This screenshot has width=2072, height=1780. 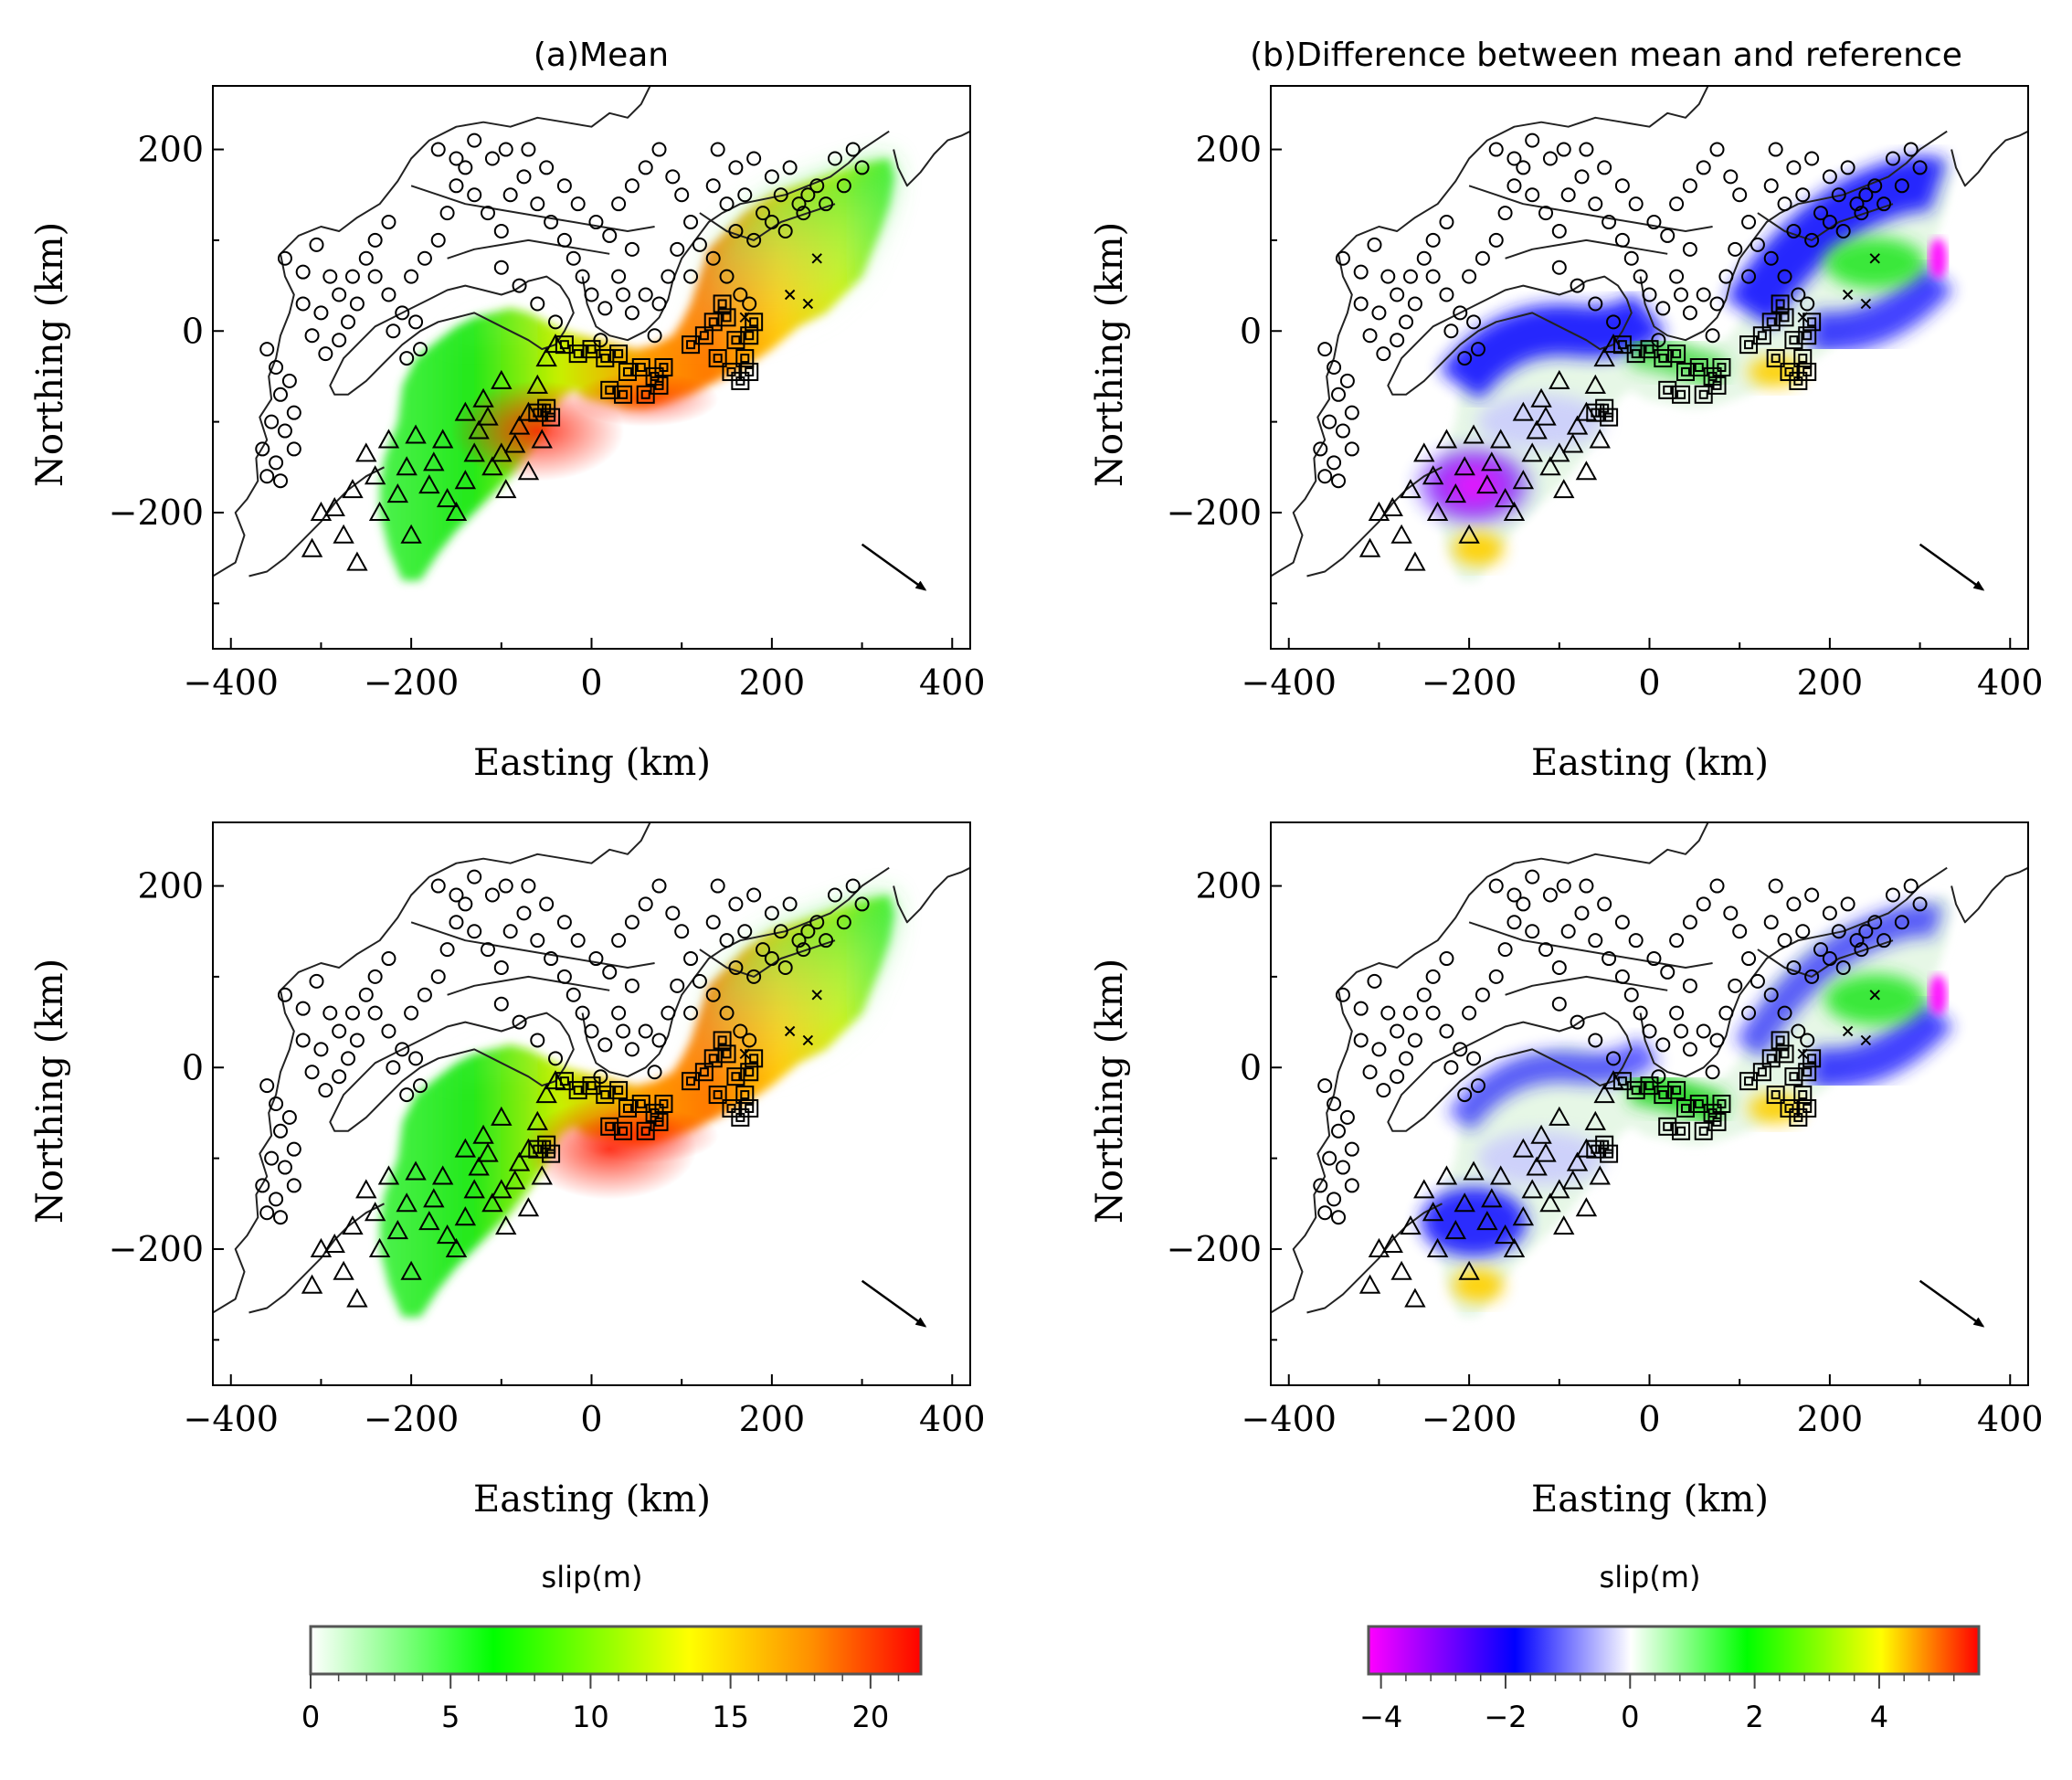 I want to click on diff-colorbar: slip(m) −4 −2 0 2 4, so click(x=1670, y=1647).